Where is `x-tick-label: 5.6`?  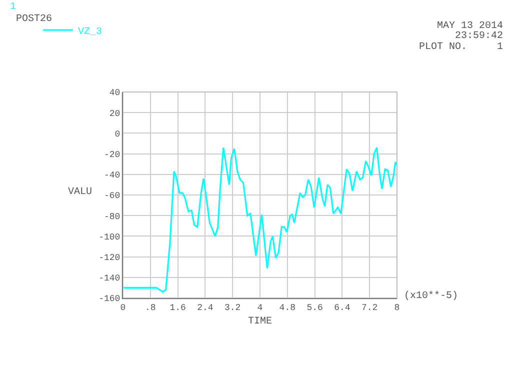
x-tick-label: 5.6 is located at coordinates (314, 307).